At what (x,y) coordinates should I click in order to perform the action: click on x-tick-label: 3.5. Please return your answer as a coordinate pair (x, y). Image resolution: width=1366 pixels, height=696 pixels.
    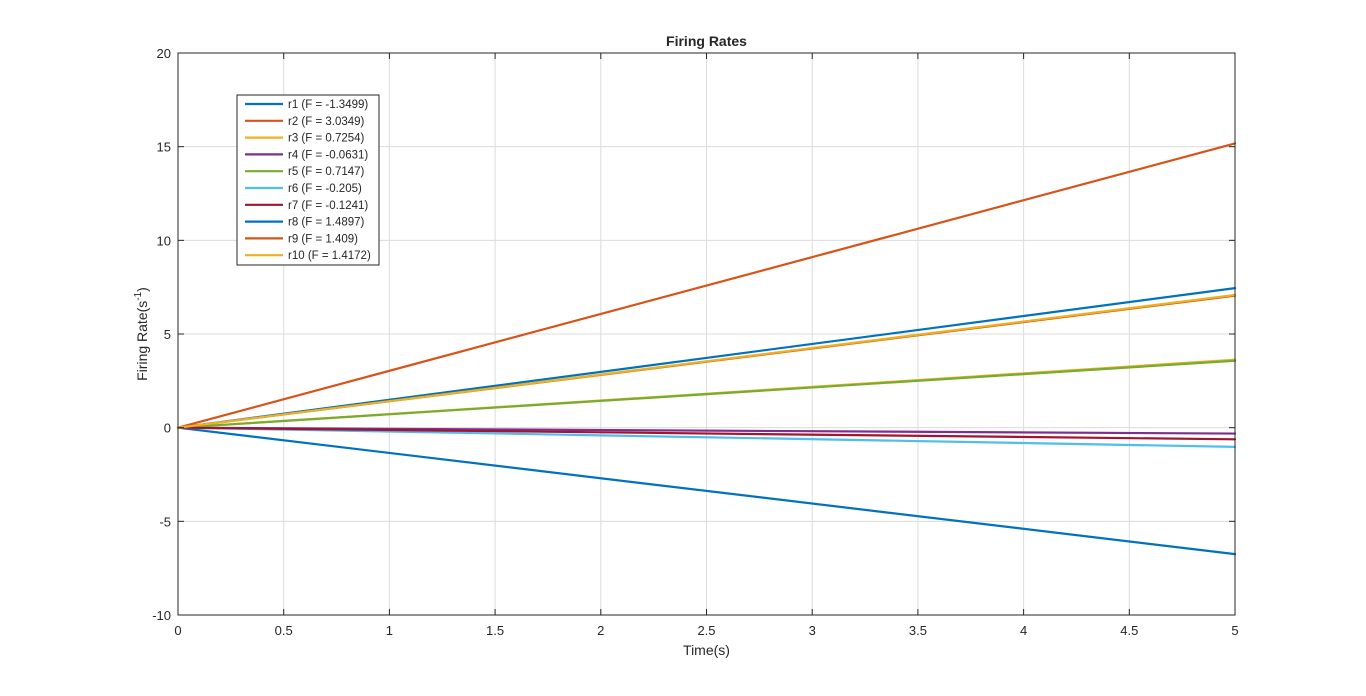
    Looking at the image, I should click on (918, 630).